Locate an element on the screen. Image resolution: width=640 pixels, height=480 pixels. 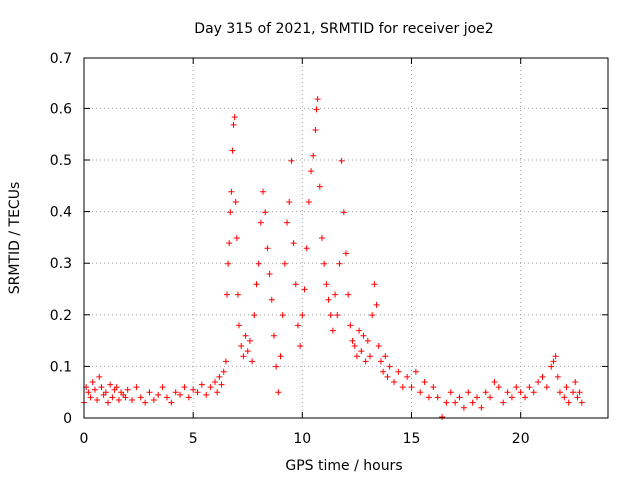
x-tick-label-15: 15 is located at coordinates (412, 439).